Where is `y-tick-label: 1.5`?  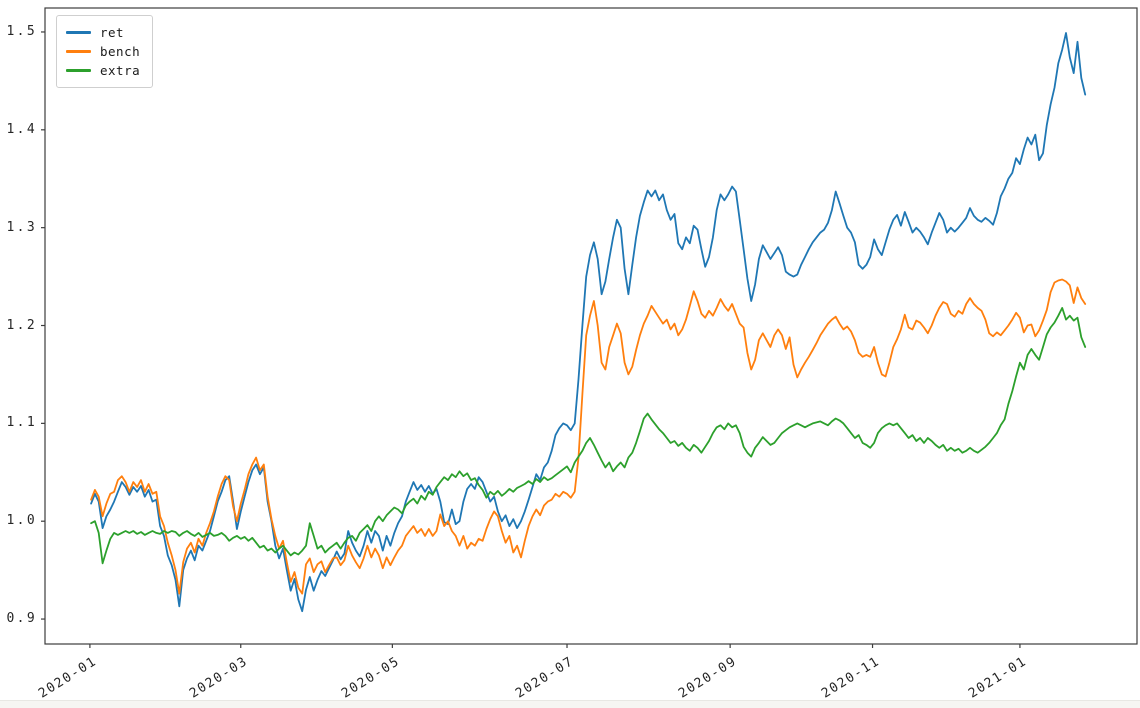
y-tick-label: 1.5 is located at coordinates (21, 31).